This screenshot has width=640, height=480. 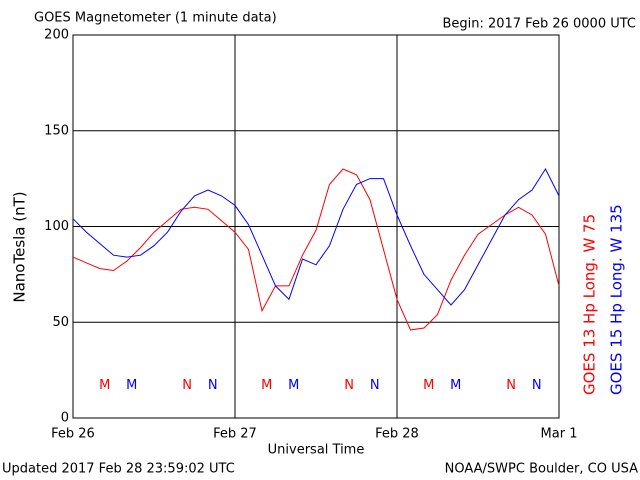 I want to click on x-tick-label: Feb 26, so click(x=73, y=434).